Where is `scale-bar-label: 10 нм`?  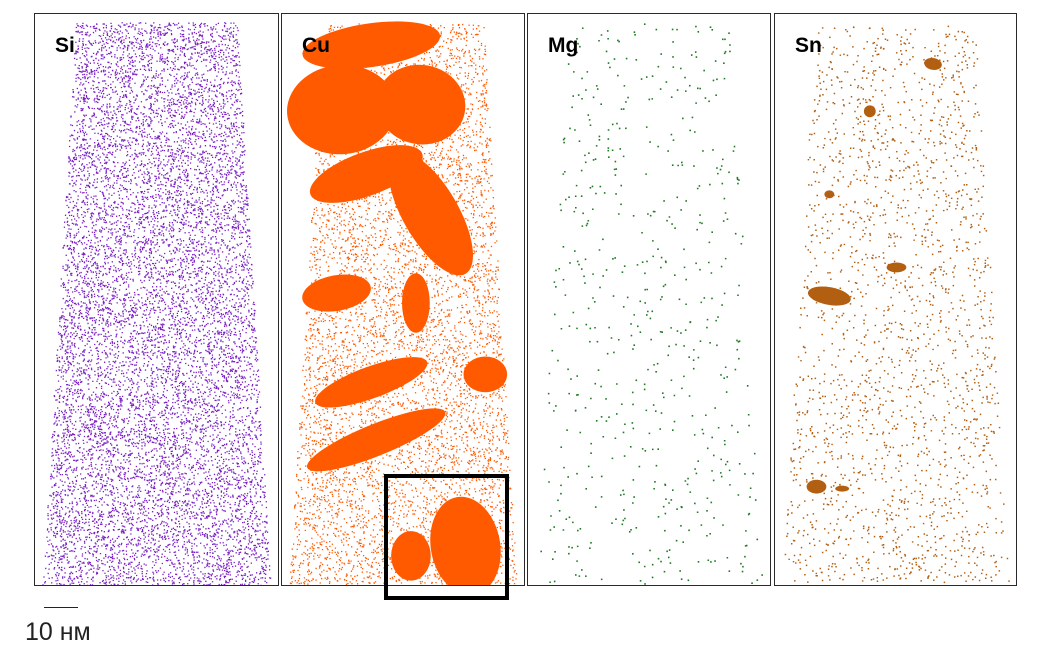
scale-bar-label: 10 нм is located at coordinates (58, 632).